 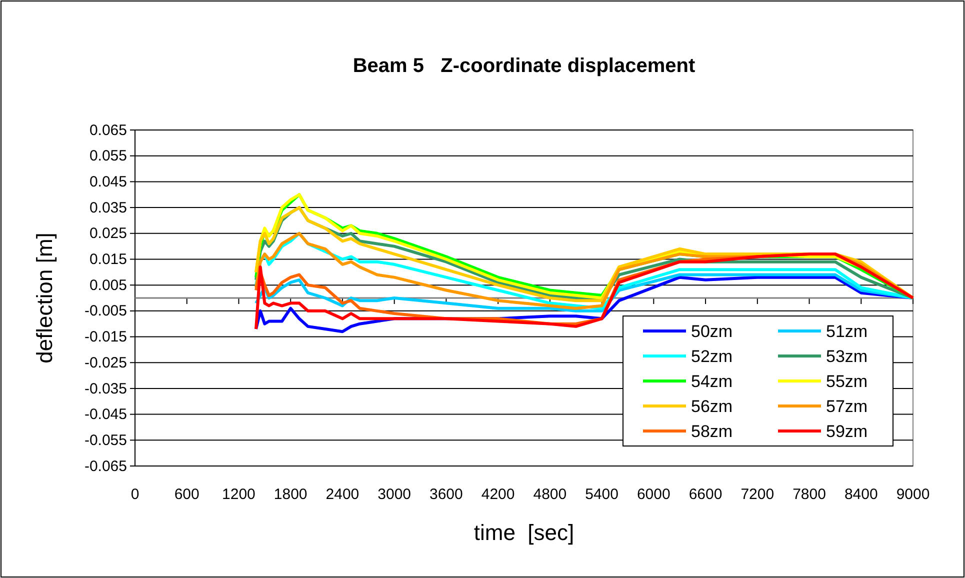 I want to click on x-tick-label: 2400, so click(x=343, y=494).